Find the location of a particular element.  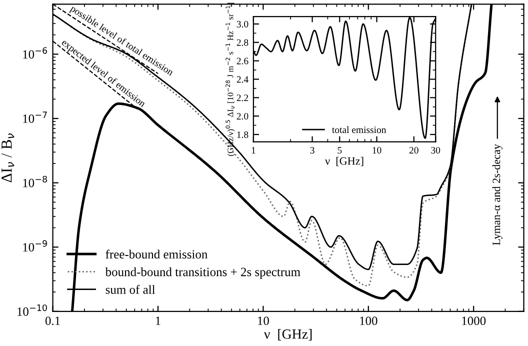

legend-label: total emission is located at coordinates (359, 130).